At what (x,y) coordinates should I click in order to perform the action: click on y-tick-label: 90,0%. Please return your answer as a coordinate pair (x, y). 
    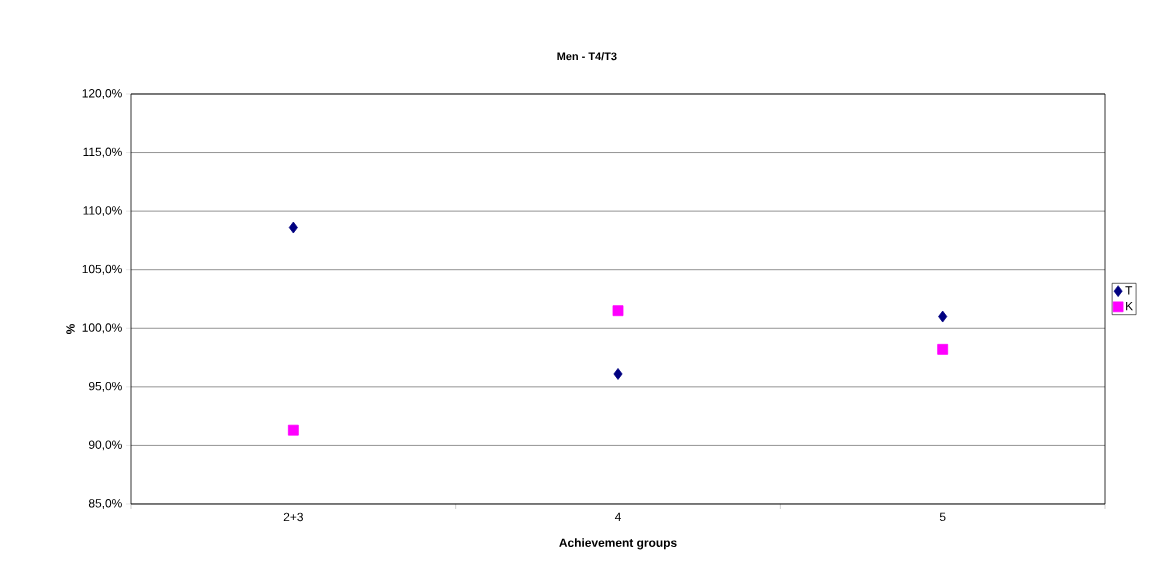
    Looking at the image, I should click on (105, 445).